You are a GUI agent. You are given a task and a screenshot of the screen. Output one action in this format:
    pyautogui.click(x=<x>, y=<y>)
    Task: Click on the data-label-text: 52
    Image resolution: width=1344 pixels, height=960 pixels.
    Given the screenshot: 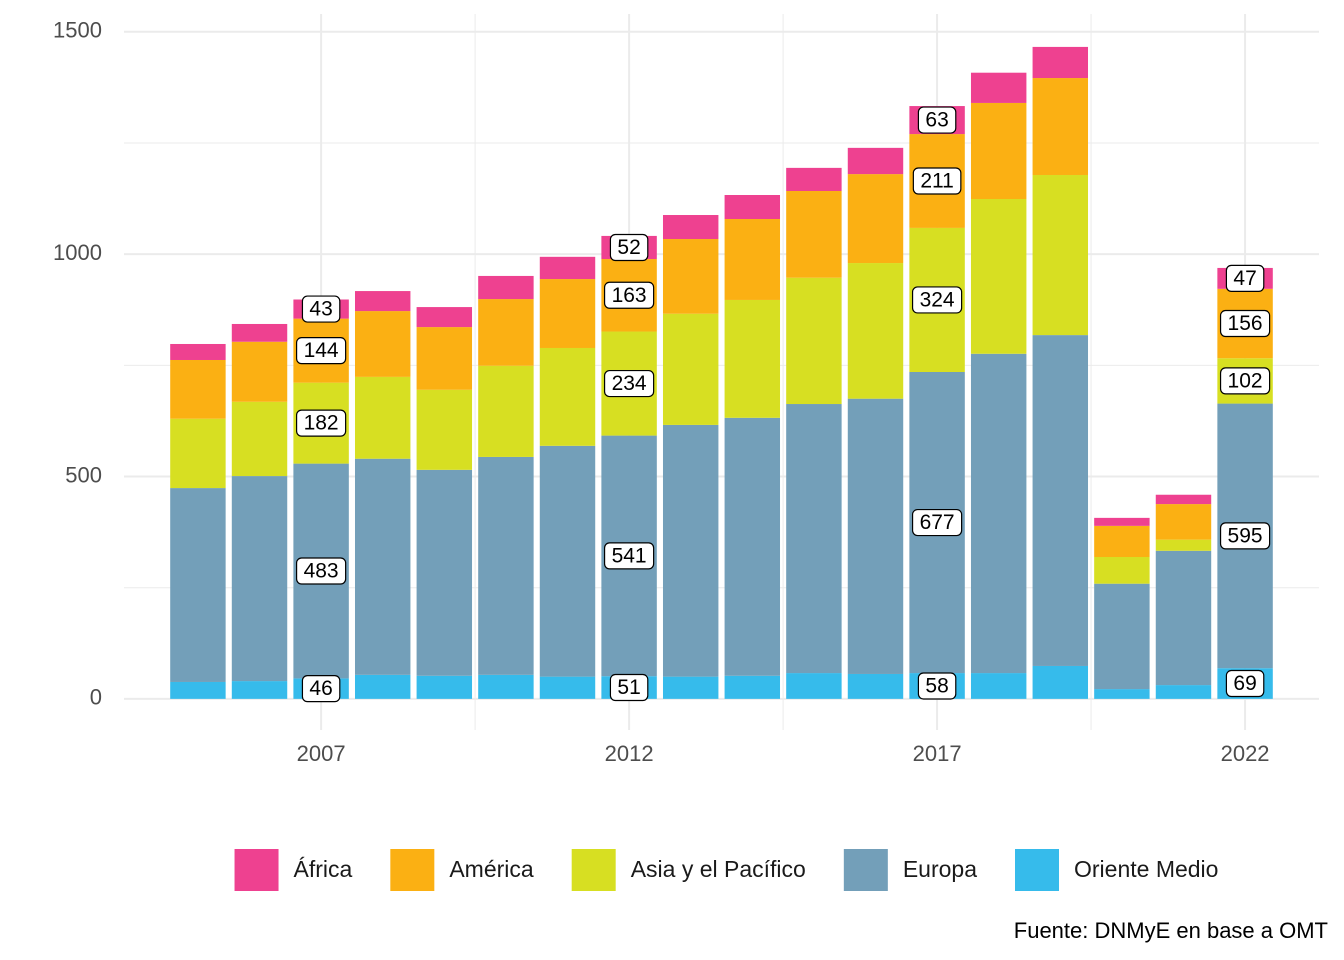 What is the action you would take?
    pyautogui.click(x=628, y=247)
    